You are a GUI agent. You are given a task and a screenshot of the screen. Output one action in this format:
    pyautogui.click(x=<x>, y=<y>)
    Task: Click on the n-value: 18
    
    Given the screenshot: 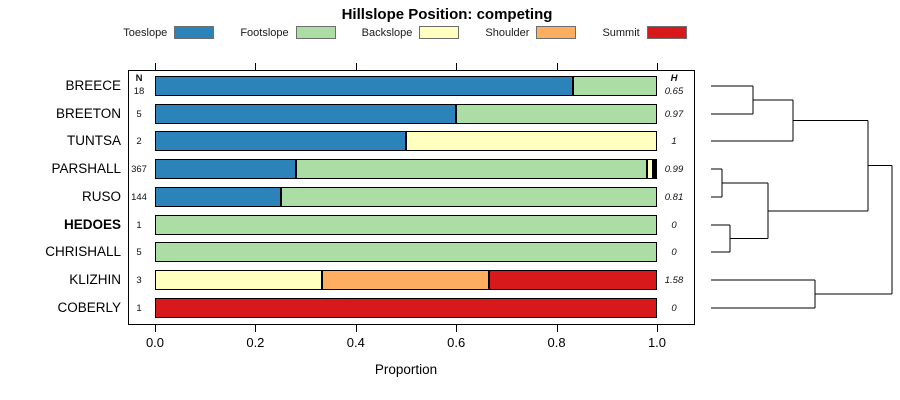 What is the action you would take?
    pyautogui.click(x=139, y=91)
    